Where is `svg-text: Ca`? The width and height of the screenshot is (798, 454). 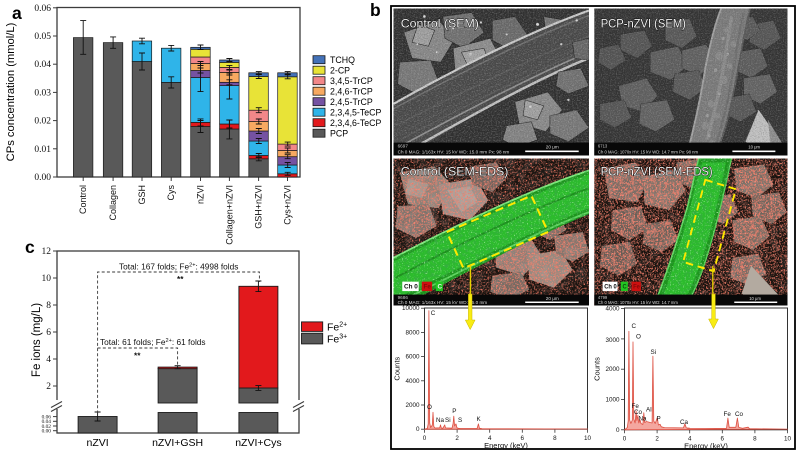
svg-text: Ca is located at coordinates (684, 422).